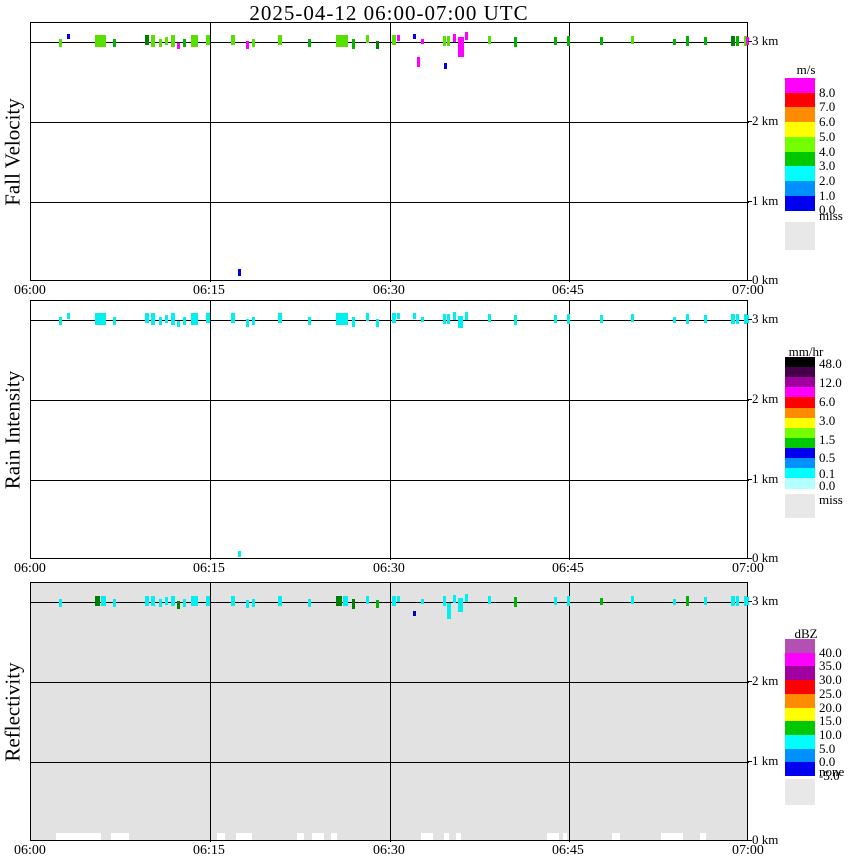 This screenshot has height=868, width=850. I want to click on legend-missing-swatch, so click(800, 792).